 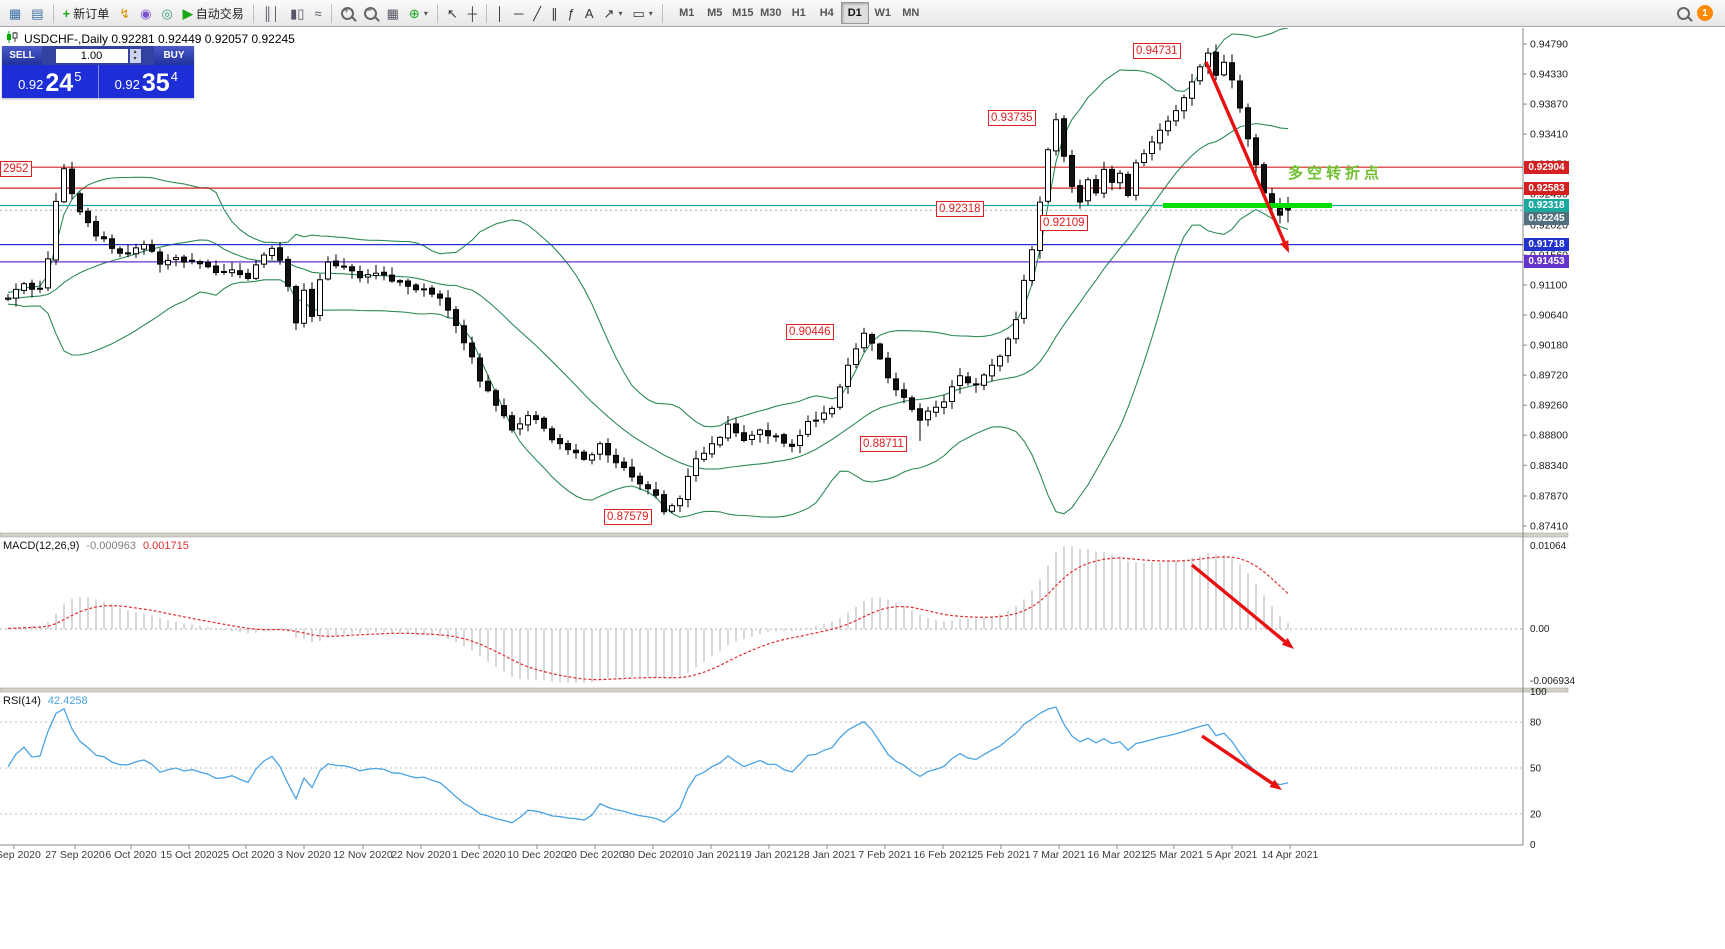 What do you see at coordinates (711, 855) in the screenshot?
I see `date-label: 10 Jan 2021` at bounding box center [711, 855].